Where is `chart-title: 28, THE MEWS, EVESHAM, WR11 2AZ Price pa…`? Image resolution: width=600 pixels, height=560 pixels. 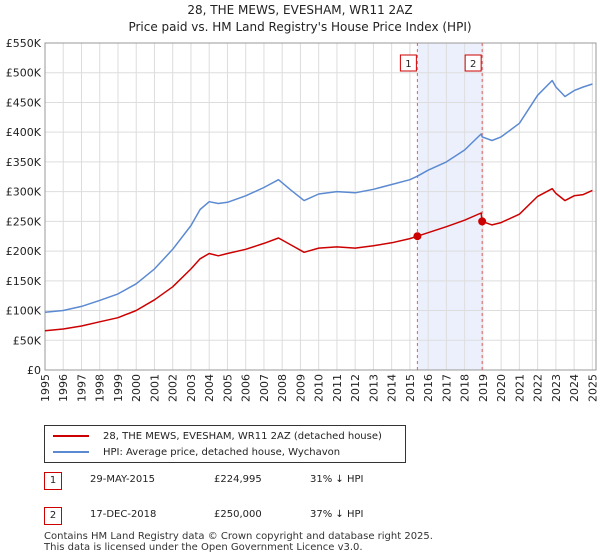 chart-title: 28, THE MEWS, EVESHAM, WR11 2AZ Price pa… is located at coordinates (300, 19).